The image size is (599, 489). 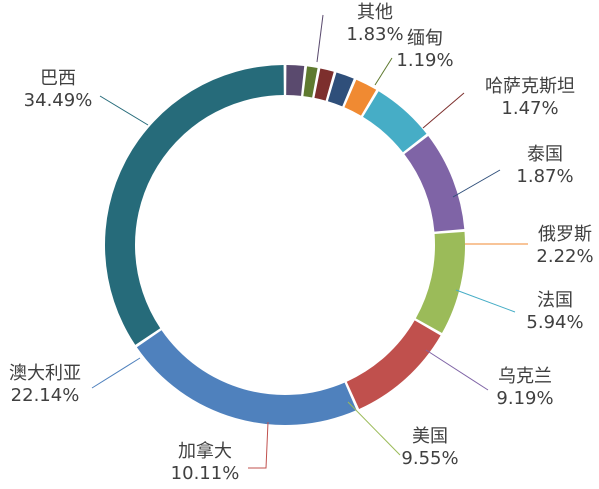 I want to click on slice-name-label-2: 哈萨克斯坦, so click(x=530, y=86).